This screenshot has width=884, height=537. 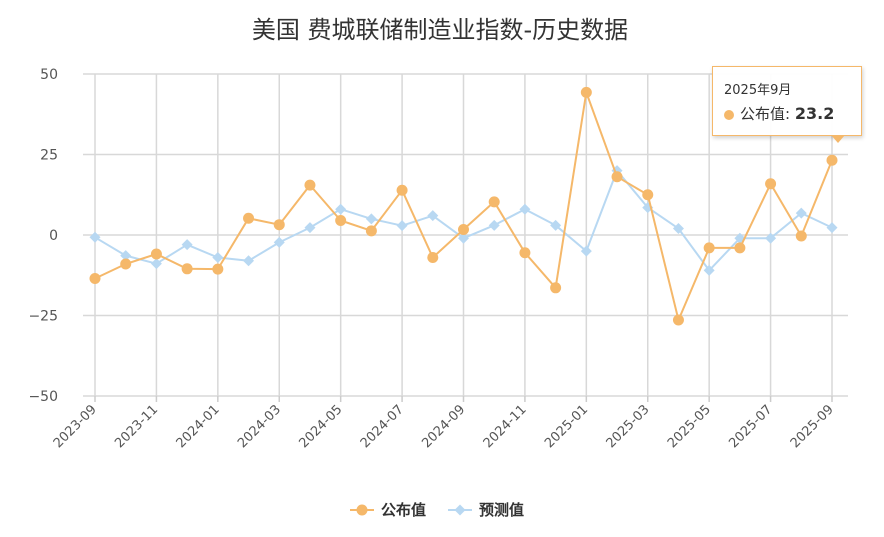 What do you see at coordinates (362, 510) in the screenshot?
I see `legend-circle-icon` at bounding box center [362, 510].